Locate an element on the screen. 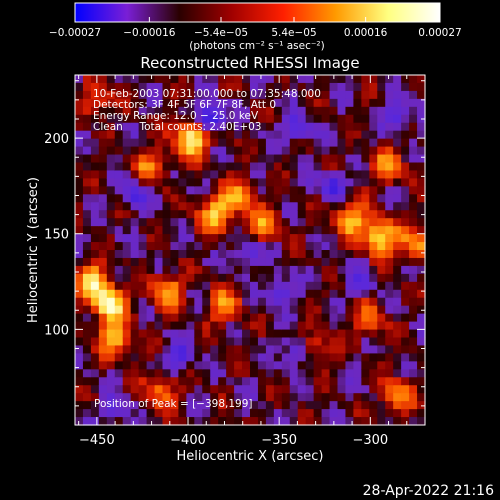 The image size is (500, 500). x-tick-label: −450 is located at coordinates (97, 440).